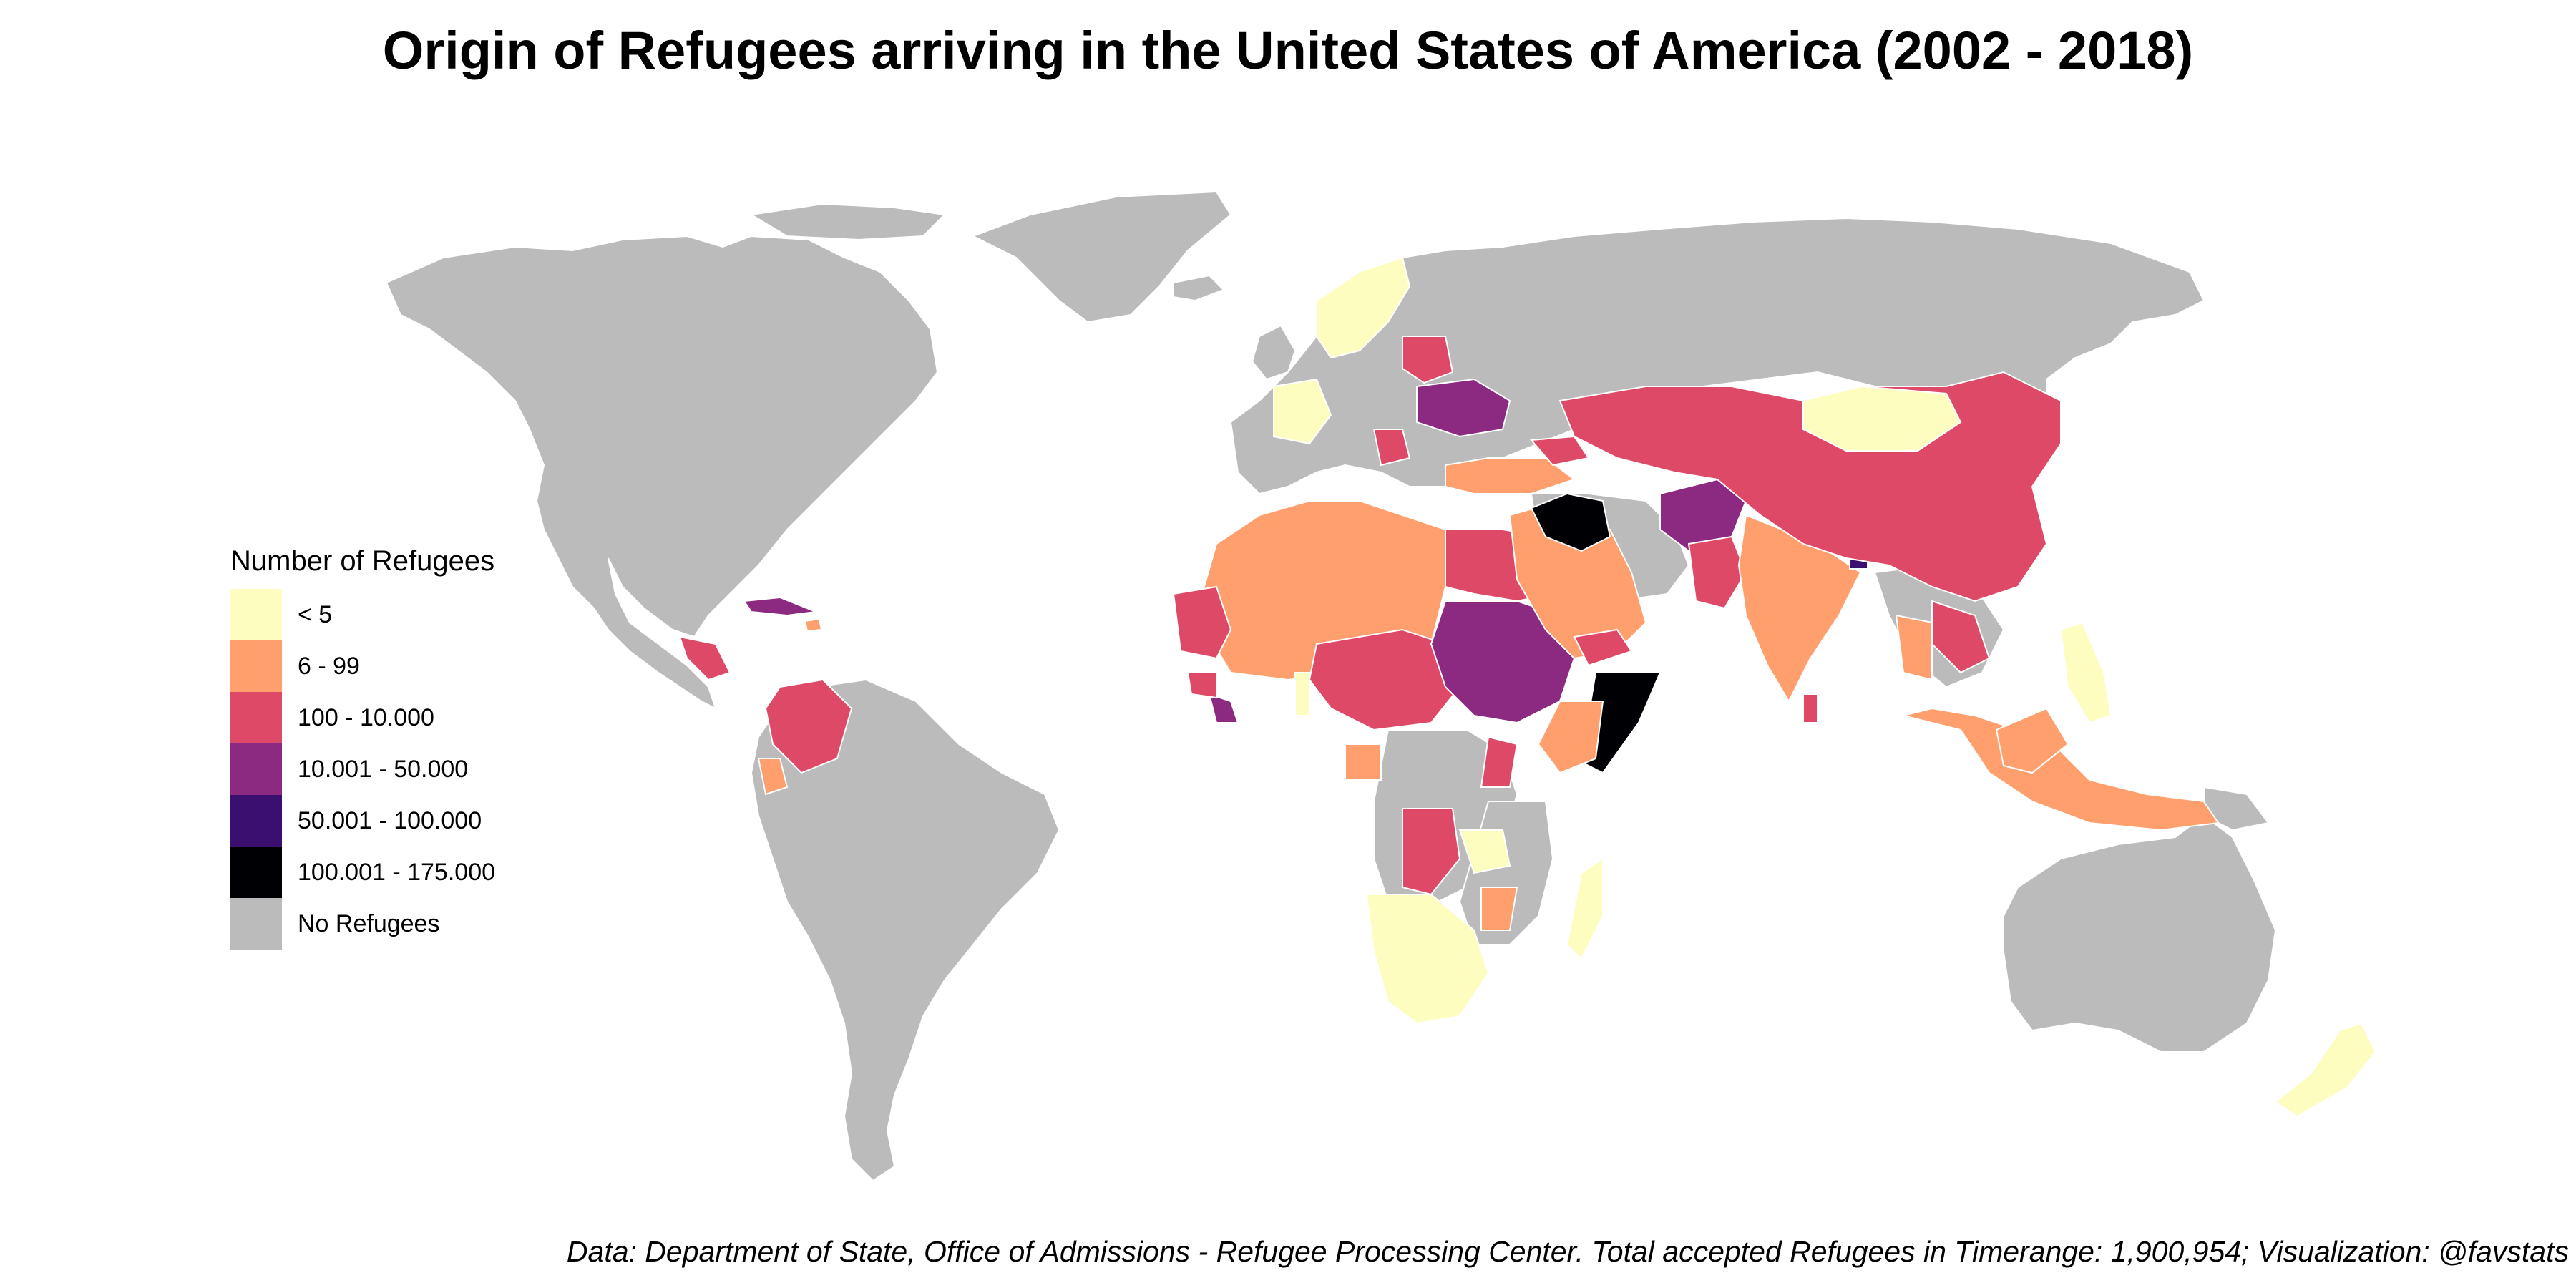 The image size is (2576, 1288). What do you see at coordinates (362, 666) in the screenshot?
I see `legend-item: 6 - 99` at bounding box center [362, 666].